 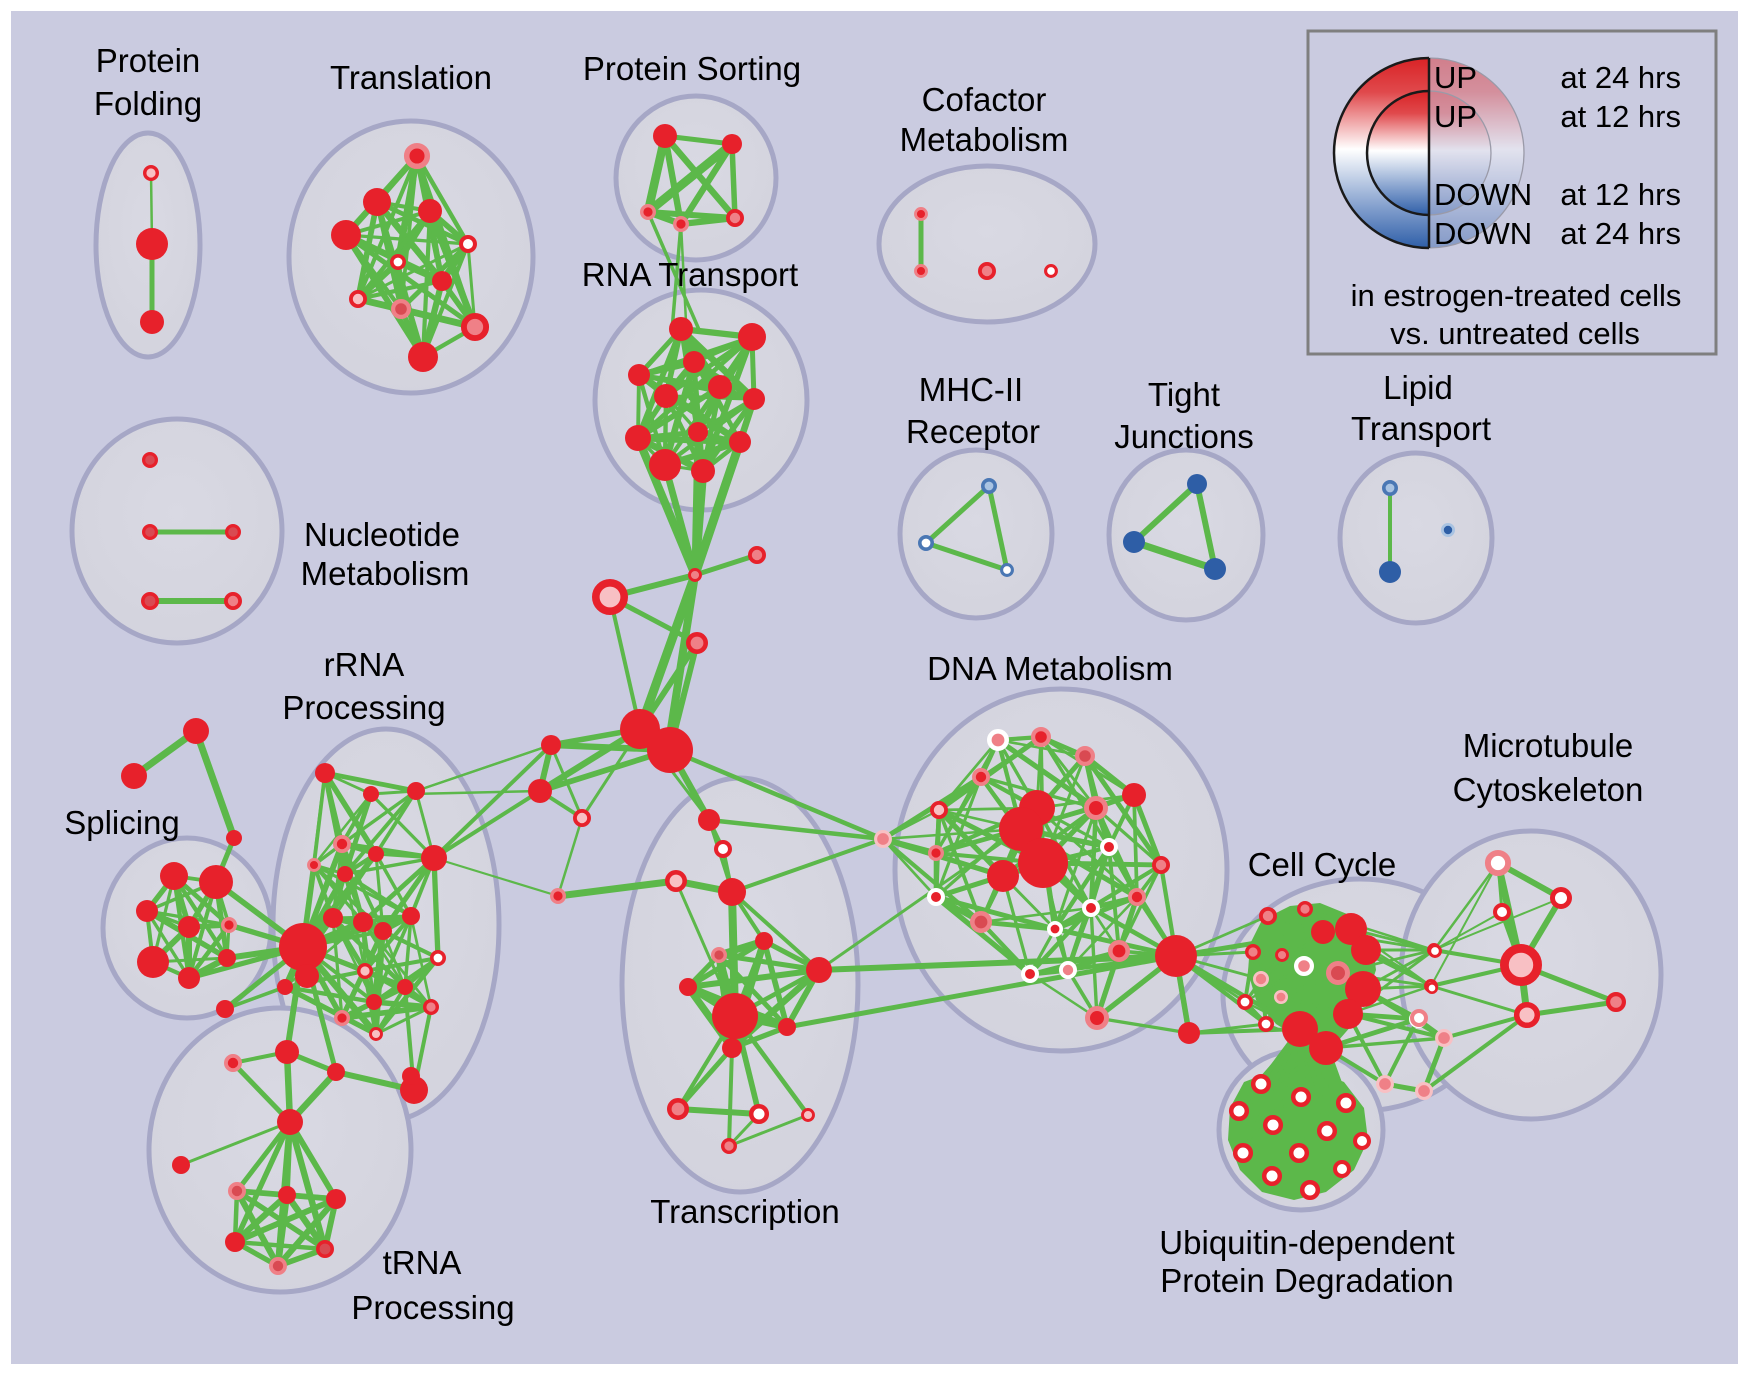 I want to click on svg-text: Translation, so click(x=411, y=77).